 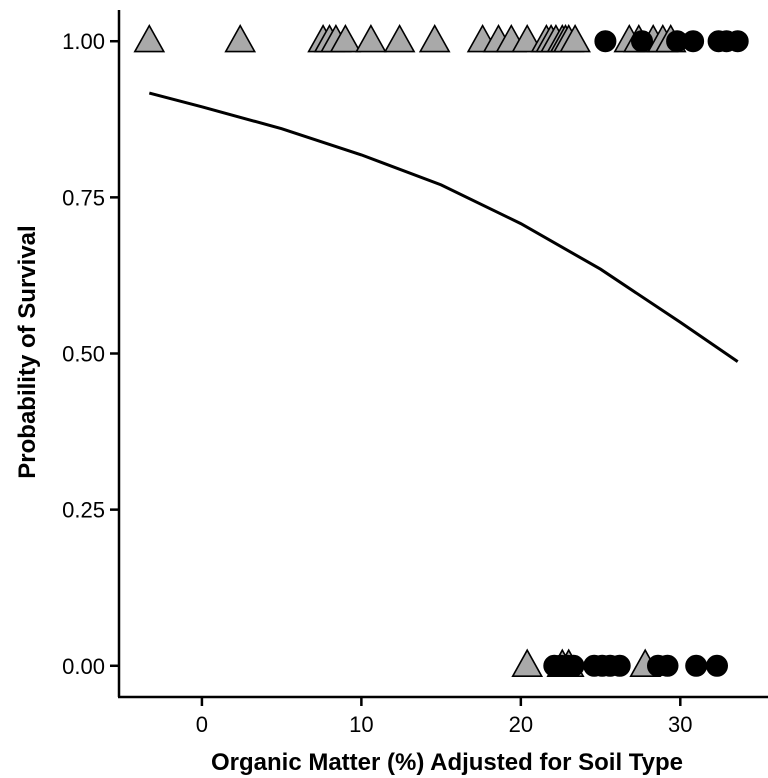 What do you see at coordinates (361, 724) in the screenshot?
I see `x-tick-label: 10` at bounding box center [361, 724].